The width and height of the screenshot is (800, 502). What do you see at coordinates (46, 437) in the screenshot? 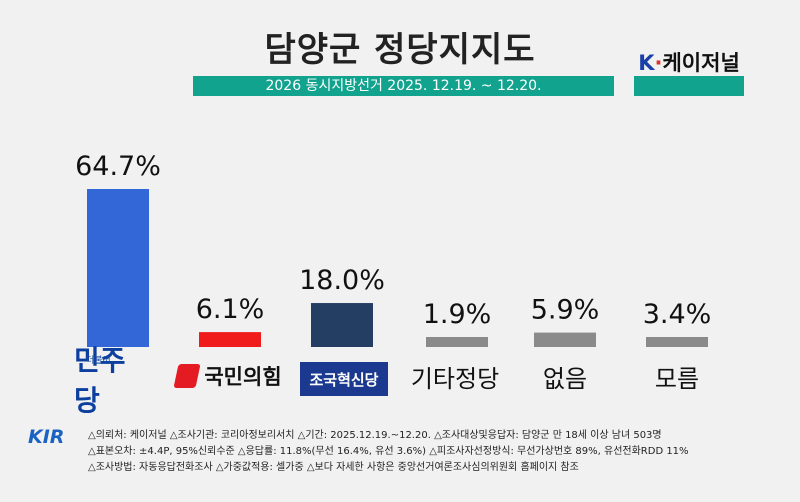
I see `research-logo: KIR` at bounding box center [46, 437].